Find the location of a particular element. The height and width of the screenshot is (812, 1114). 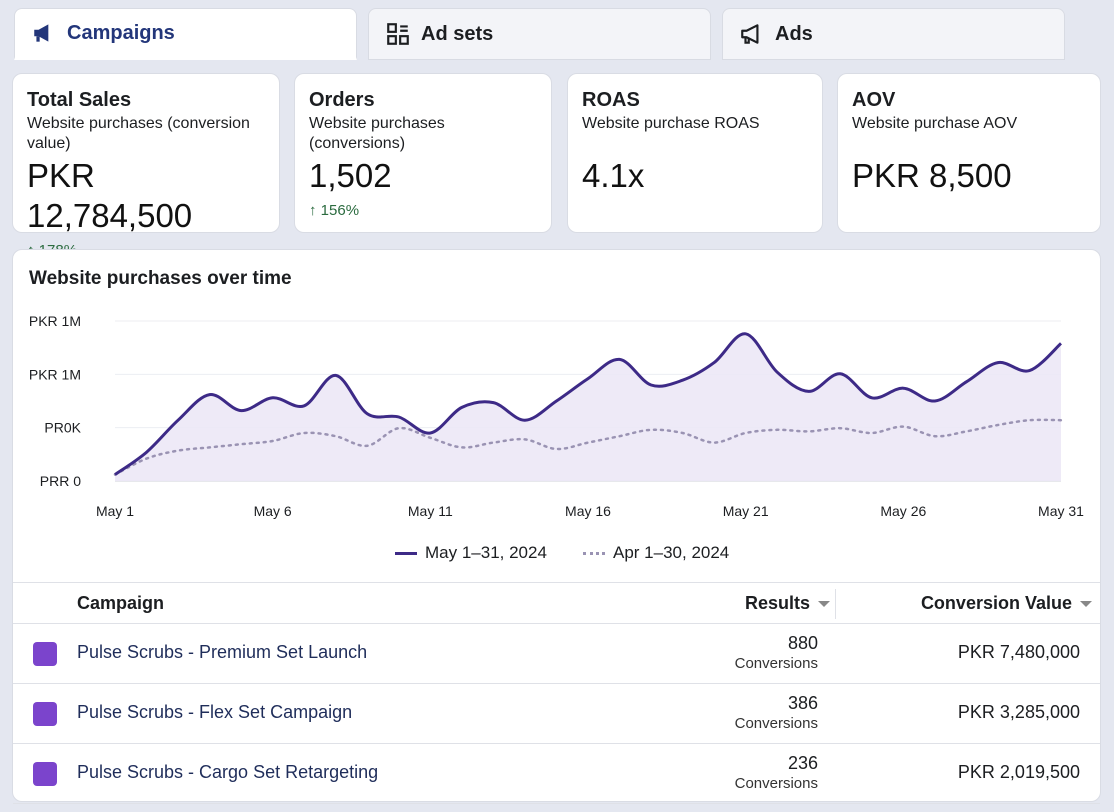

y-tick-label: PR0K is located at coordinates (62, 428).